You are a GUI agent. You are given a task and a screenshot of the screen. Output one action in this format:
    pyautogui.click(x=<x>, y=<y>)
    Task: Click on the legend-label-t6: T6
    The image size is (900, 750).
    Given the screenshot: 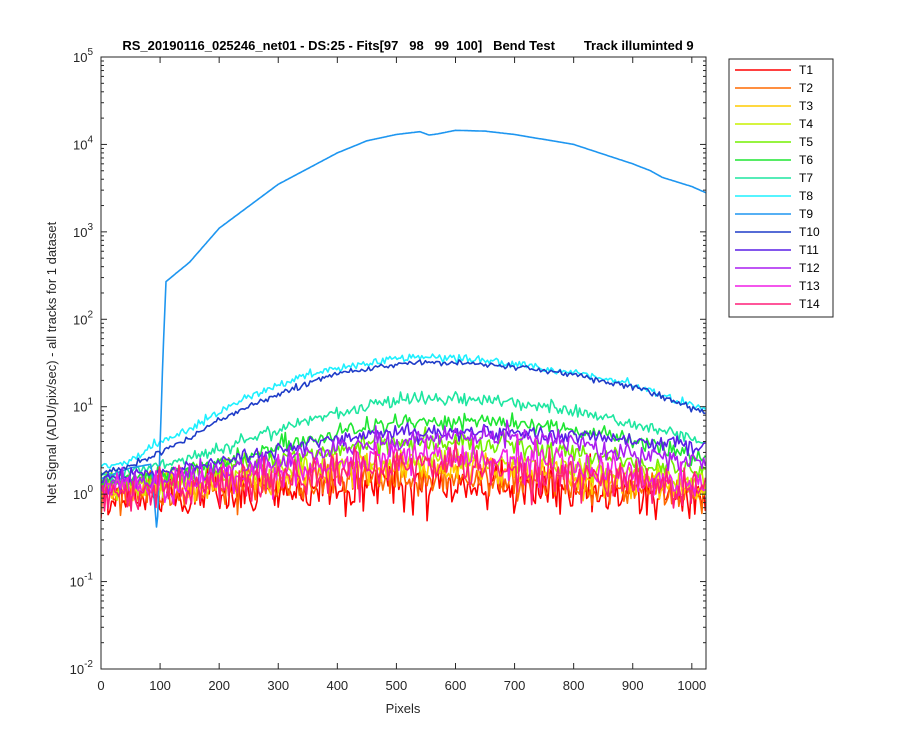 What is the action you would take?
    pyautogui.click(x=806, y=160)
    